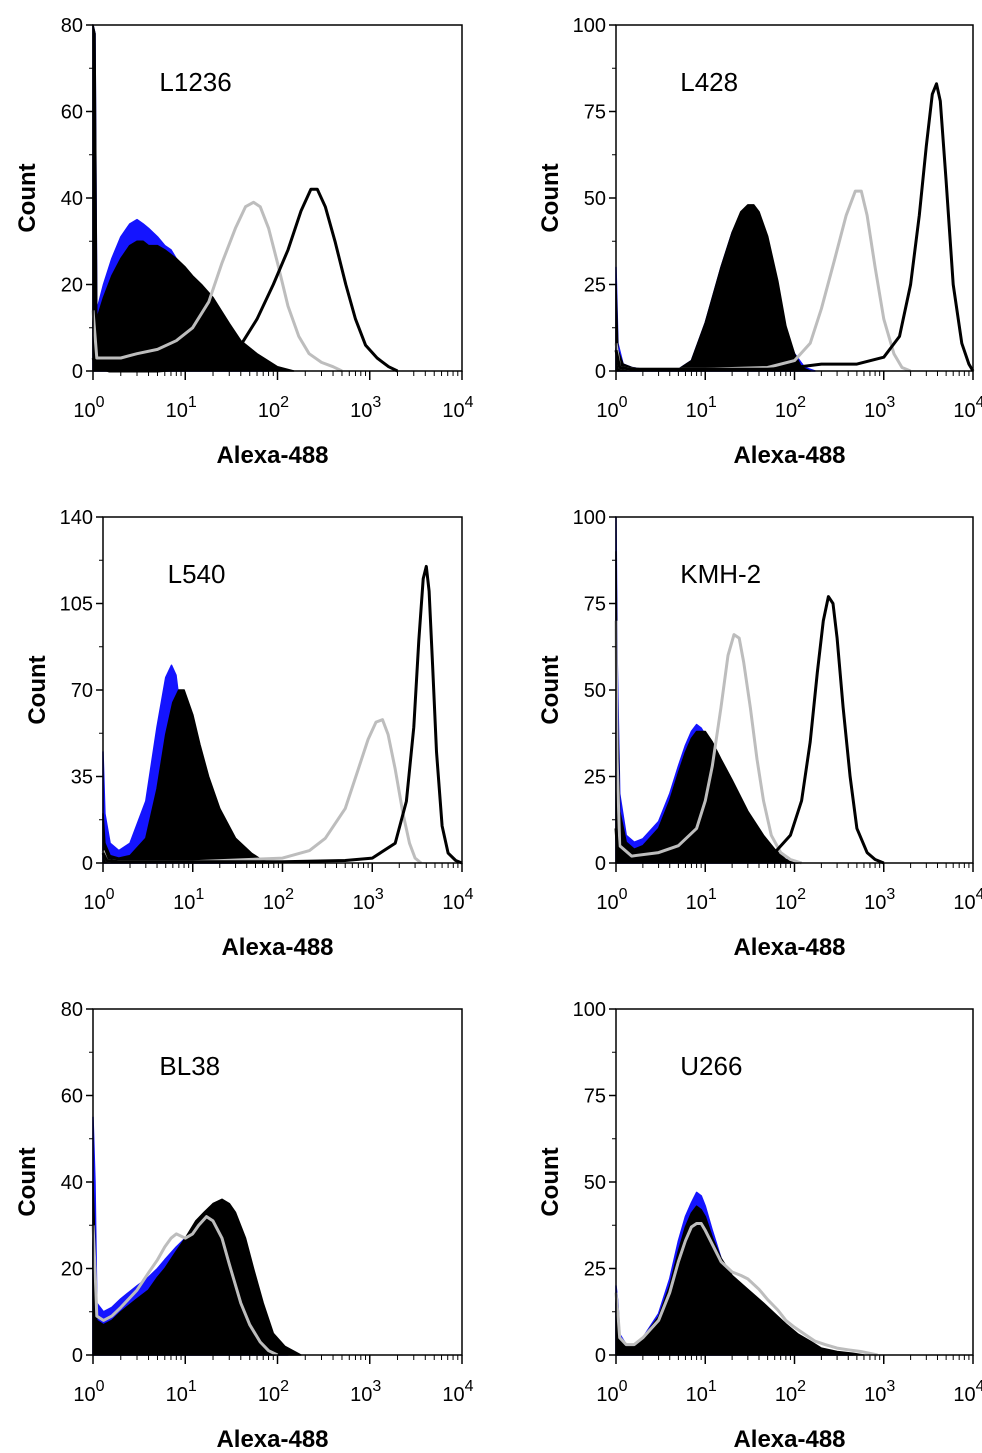 The image size is (982, 1453). What do you see at coordinates (76, 605) in the screenshot?
I see `y-tick-label: 105` at bounding box center [76, 605].